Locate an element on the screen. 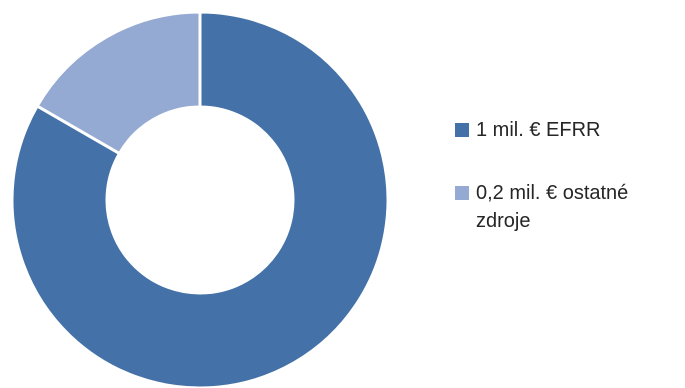 The height and width of the screenshot is (388, 685). legend-item-other-sources: 0,2 mil. € ostatné zdroje is located at coordinates (569, 207).